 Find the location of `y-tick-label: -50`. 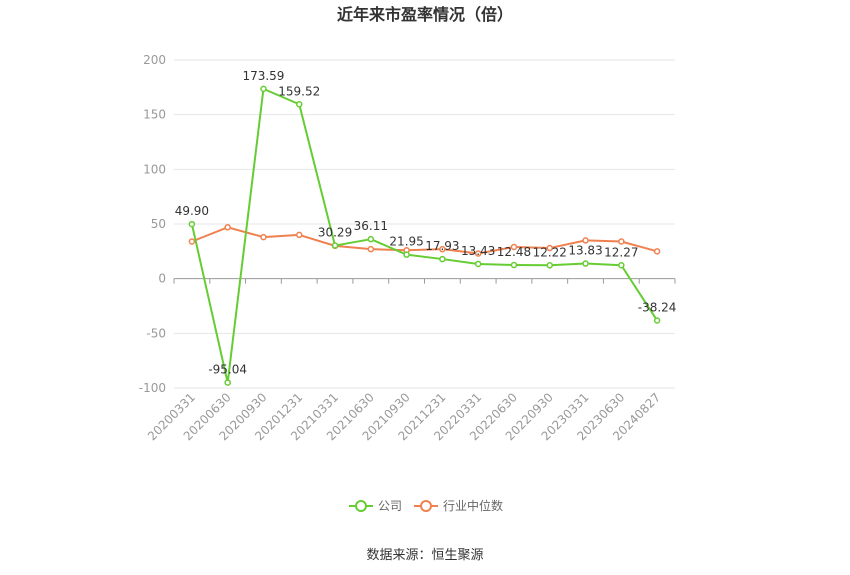

y-tick-label: -50 is located at coordinates (156, 333).